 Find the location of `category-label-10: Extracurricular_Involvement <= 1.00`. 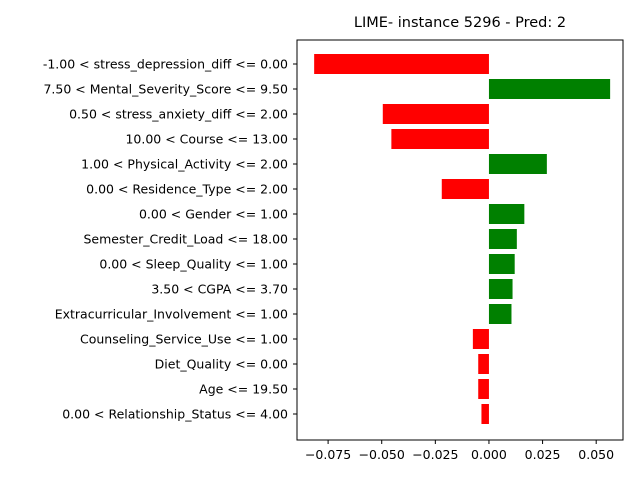

category-label-10: Extracurricular_Involvement <= 1.00 is located at coordinates (171, 314).